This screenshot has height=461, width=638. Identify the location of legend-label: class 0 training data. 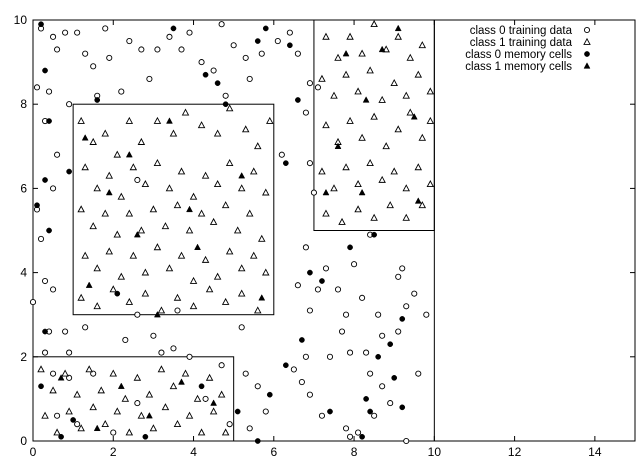
(521, 31).